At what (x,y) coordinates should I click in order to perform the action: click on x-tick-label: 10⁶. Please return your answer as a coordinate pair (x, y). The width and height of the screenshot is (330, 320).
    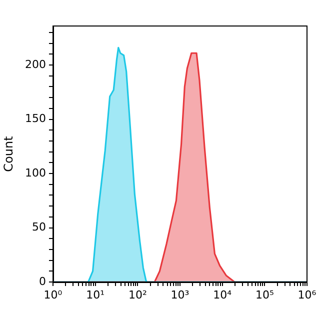
    Looking at the image, I should click on (307, 295).